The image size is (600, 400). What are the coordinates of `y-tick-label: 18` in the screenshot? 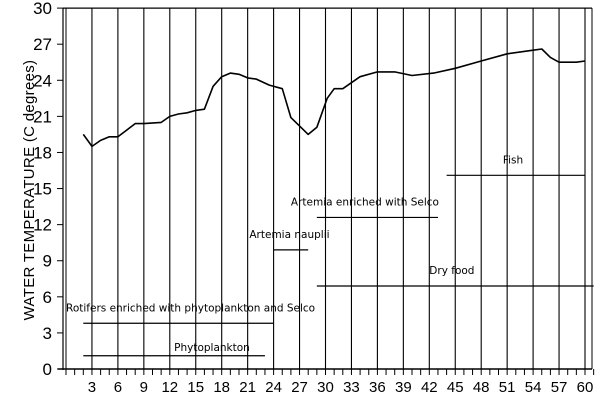 It's located at (42, 152).